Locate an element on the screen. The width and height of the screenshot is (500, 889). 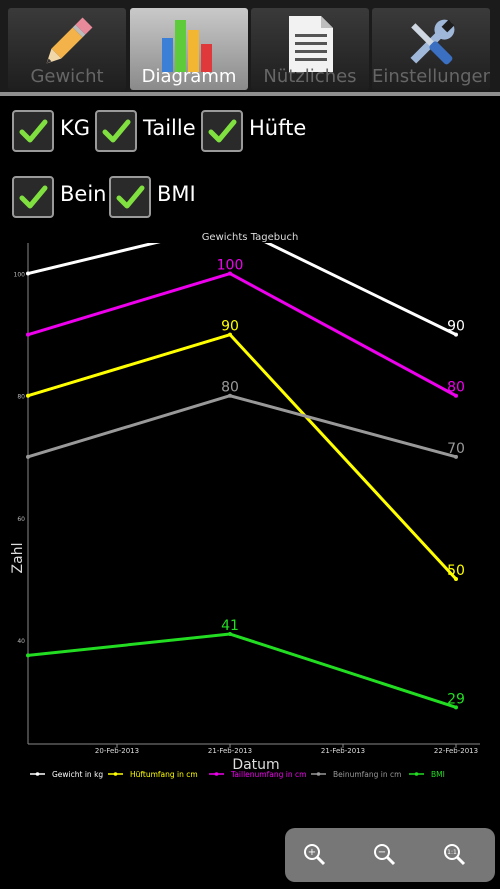
data-label: 41 is located at coordinates (230, 626).